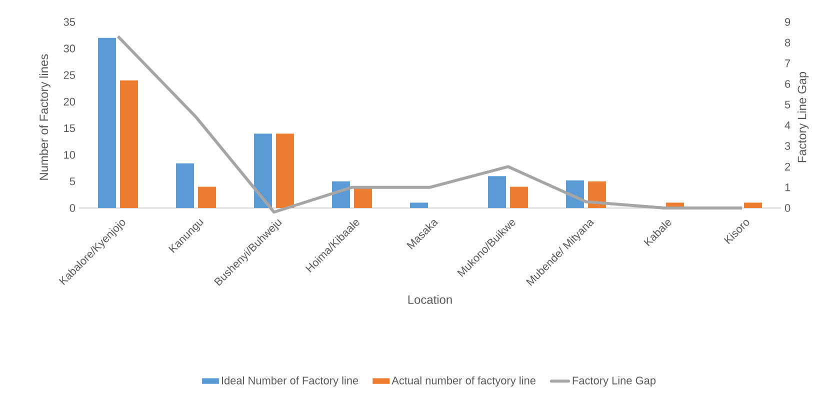 The image size is (839, 404). Describe the element at coordinates (464, 381) in the screenshot. I see `legend-label: Actual number of factyory line` at that location.